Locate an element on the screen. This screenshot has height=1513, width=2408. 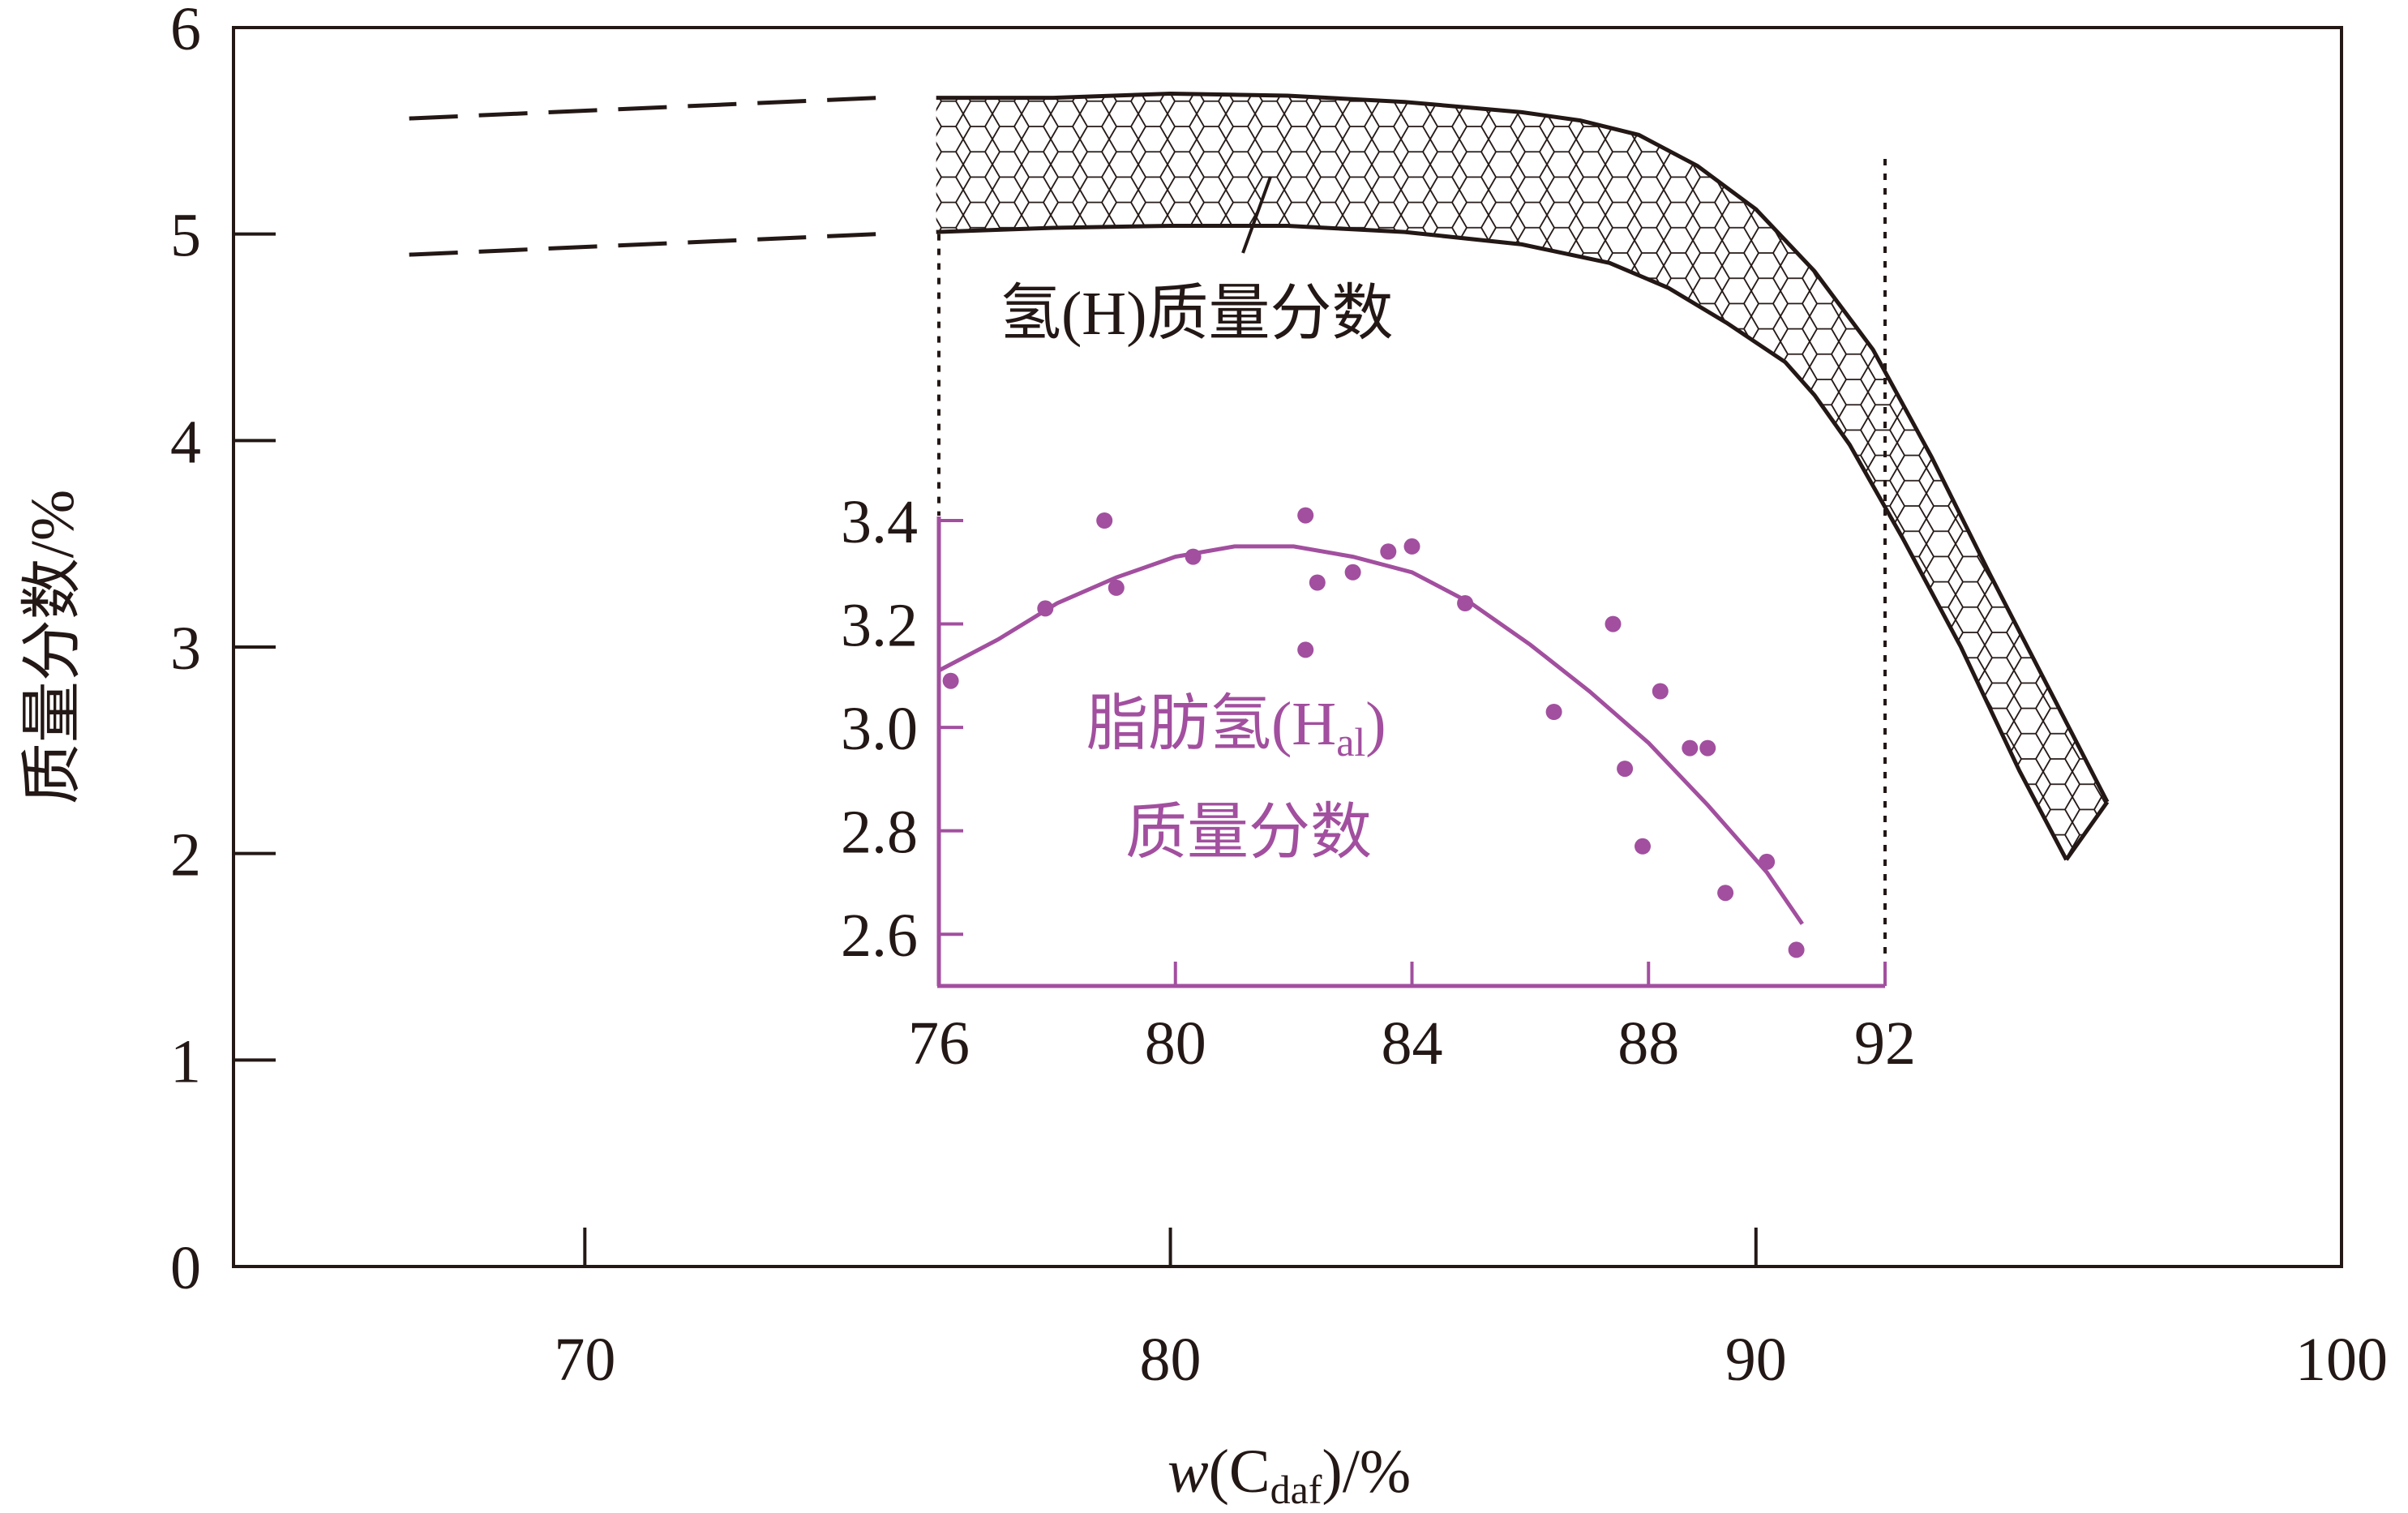
hydrogen-extrapolation-lower is located at coordinates (644, 244).